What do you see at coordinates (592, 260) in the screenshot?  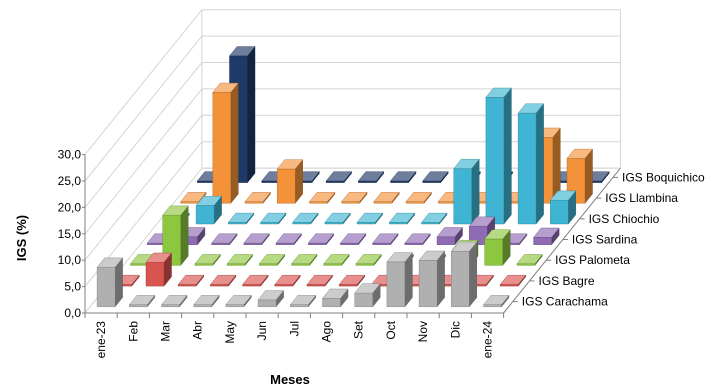 I see `series-label: IGS Palometa` at bounding box center [592, 260].